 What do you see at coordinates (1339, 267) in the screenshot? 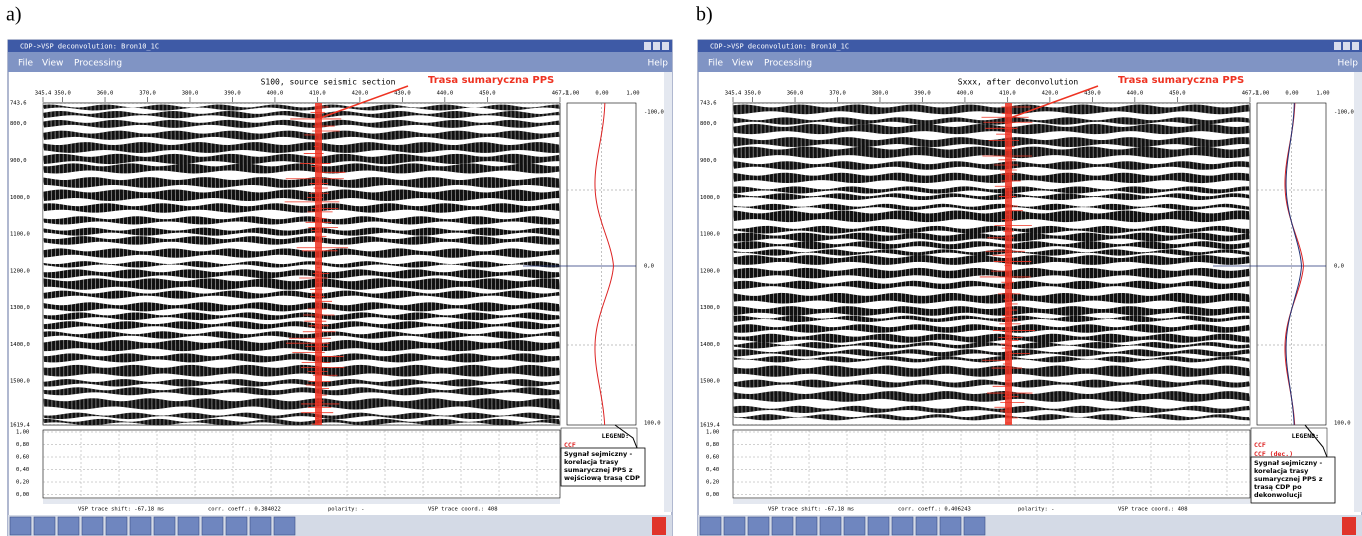
I see `right-tick-label: 0,0` at bounding box center [1339, 267].